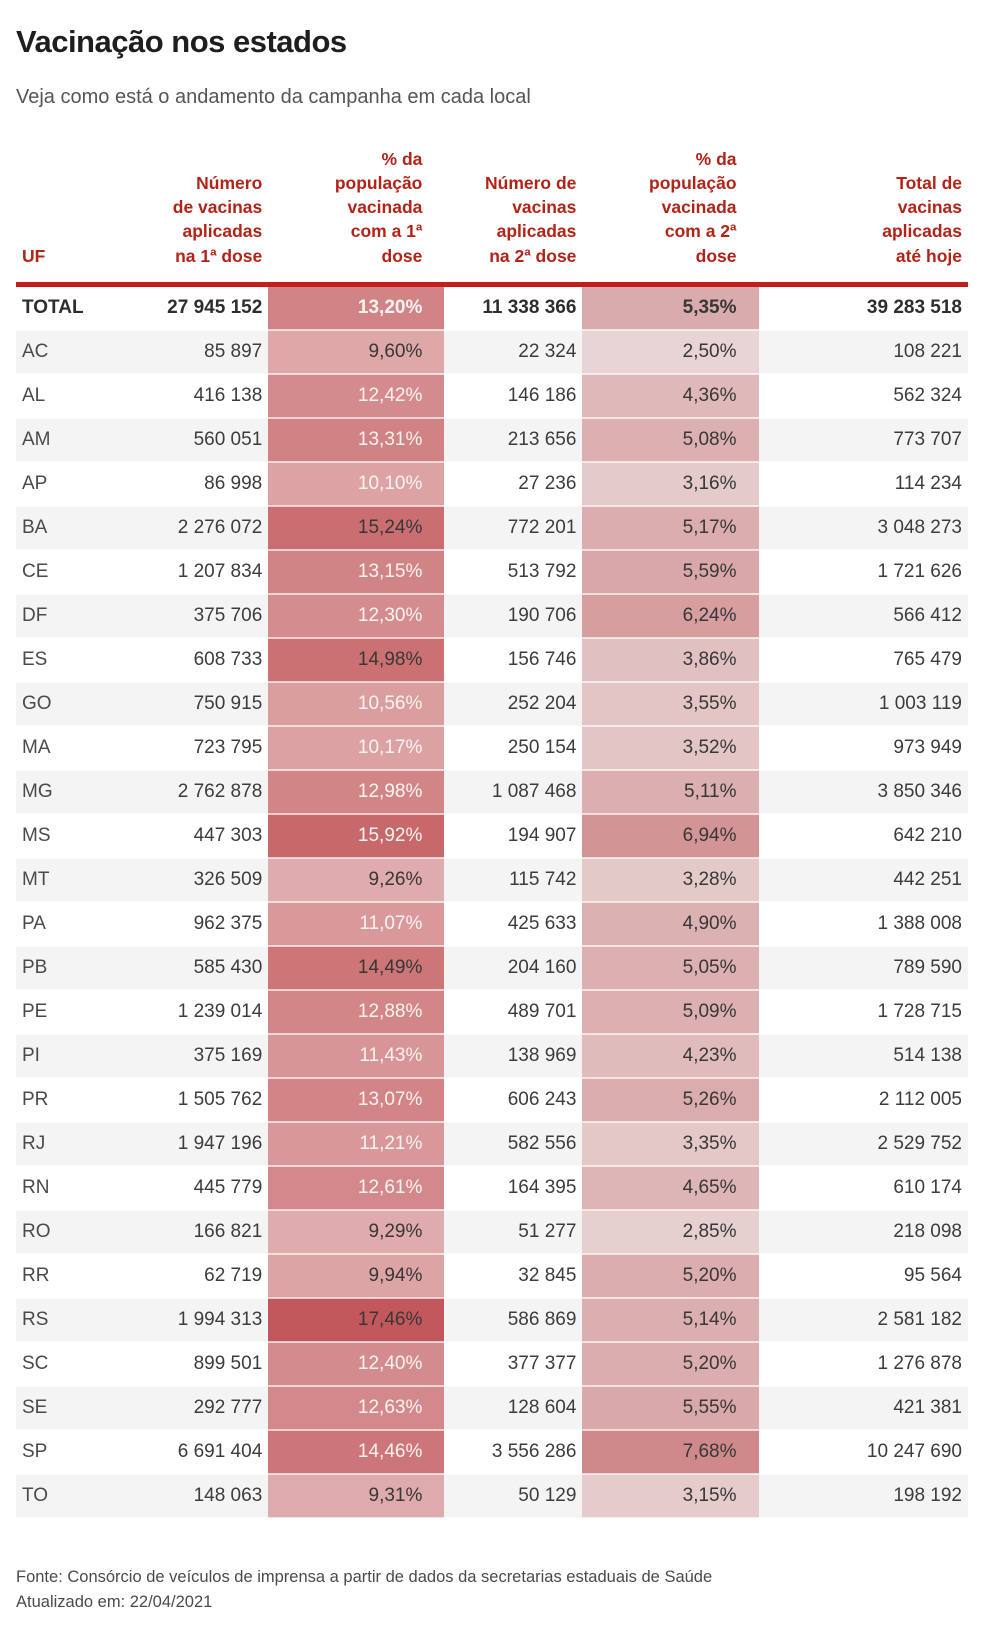 Image resolution: width=984 pixels, height=1646 pixels. I want to click on column-header-dose2-pct: % da população vacinada com a 2ª dose, so click(670, 217).